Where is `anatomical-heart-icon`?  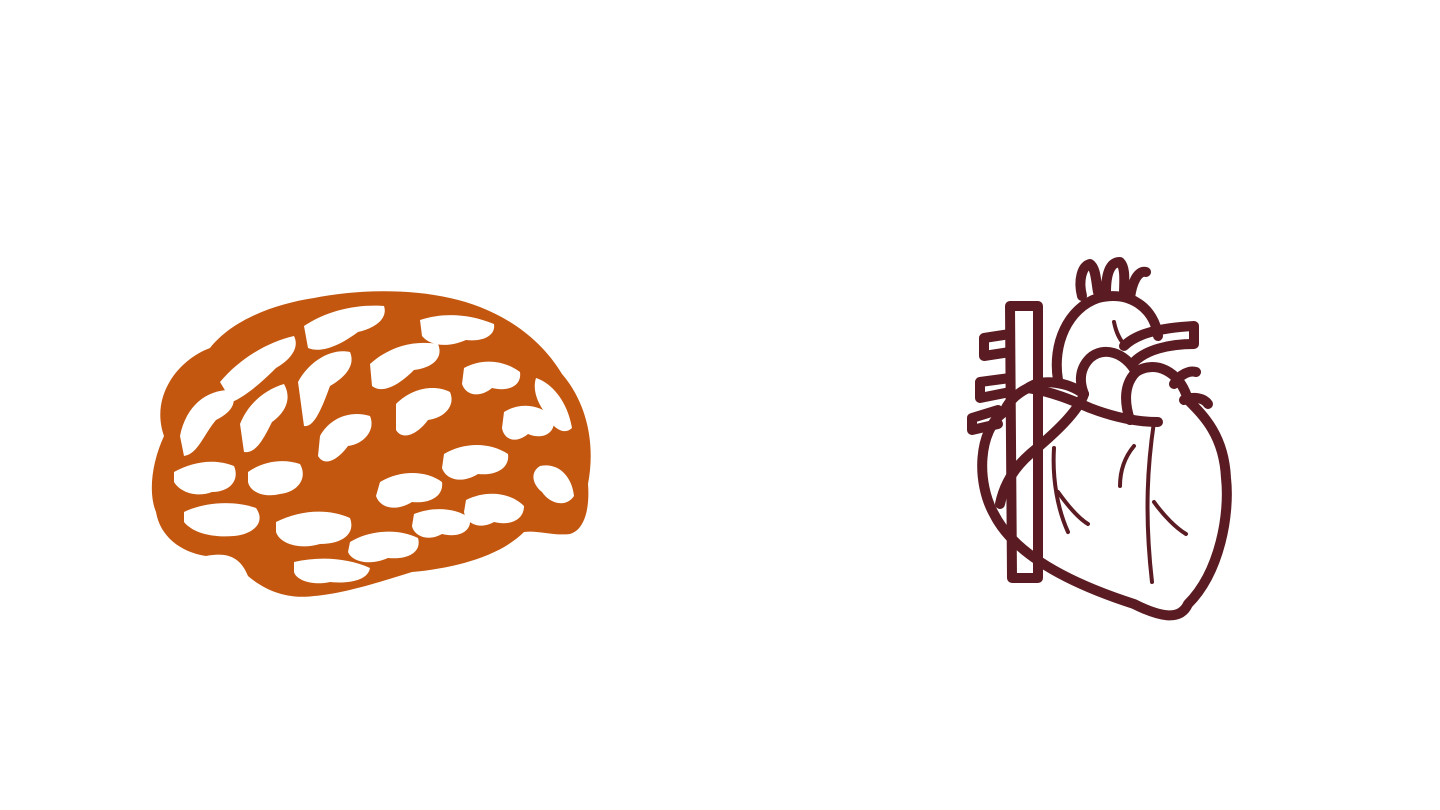
anatomical-heart-icon is located at coordinates (1098, 440).